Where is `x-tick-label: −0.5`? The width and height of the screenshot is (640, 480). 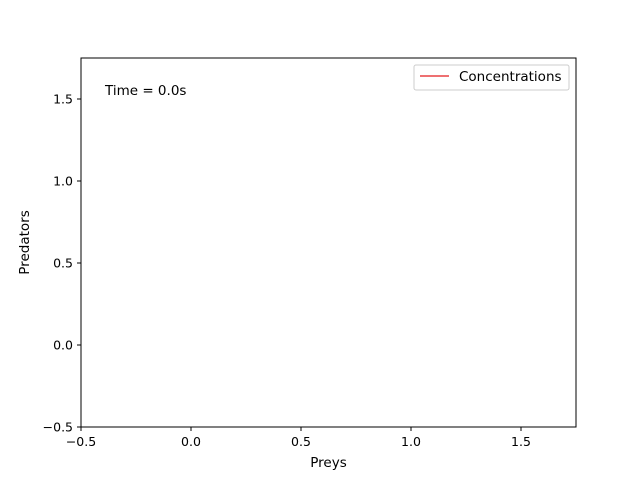
x-tick-label: −0.5 is located at coordinates (81, 441).